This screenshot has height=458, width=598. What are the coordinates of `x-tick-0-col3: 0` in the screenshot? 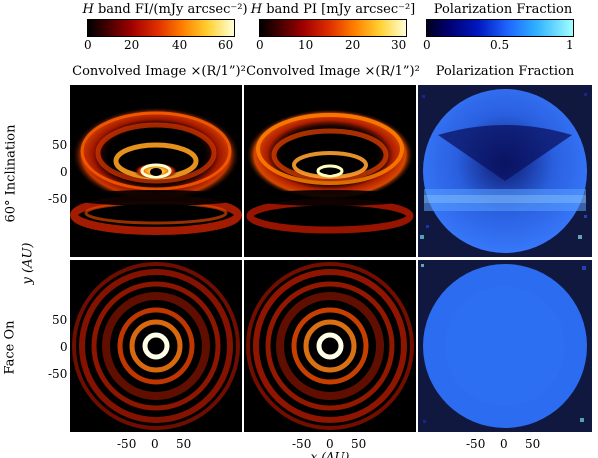 It's located at (504, 444).